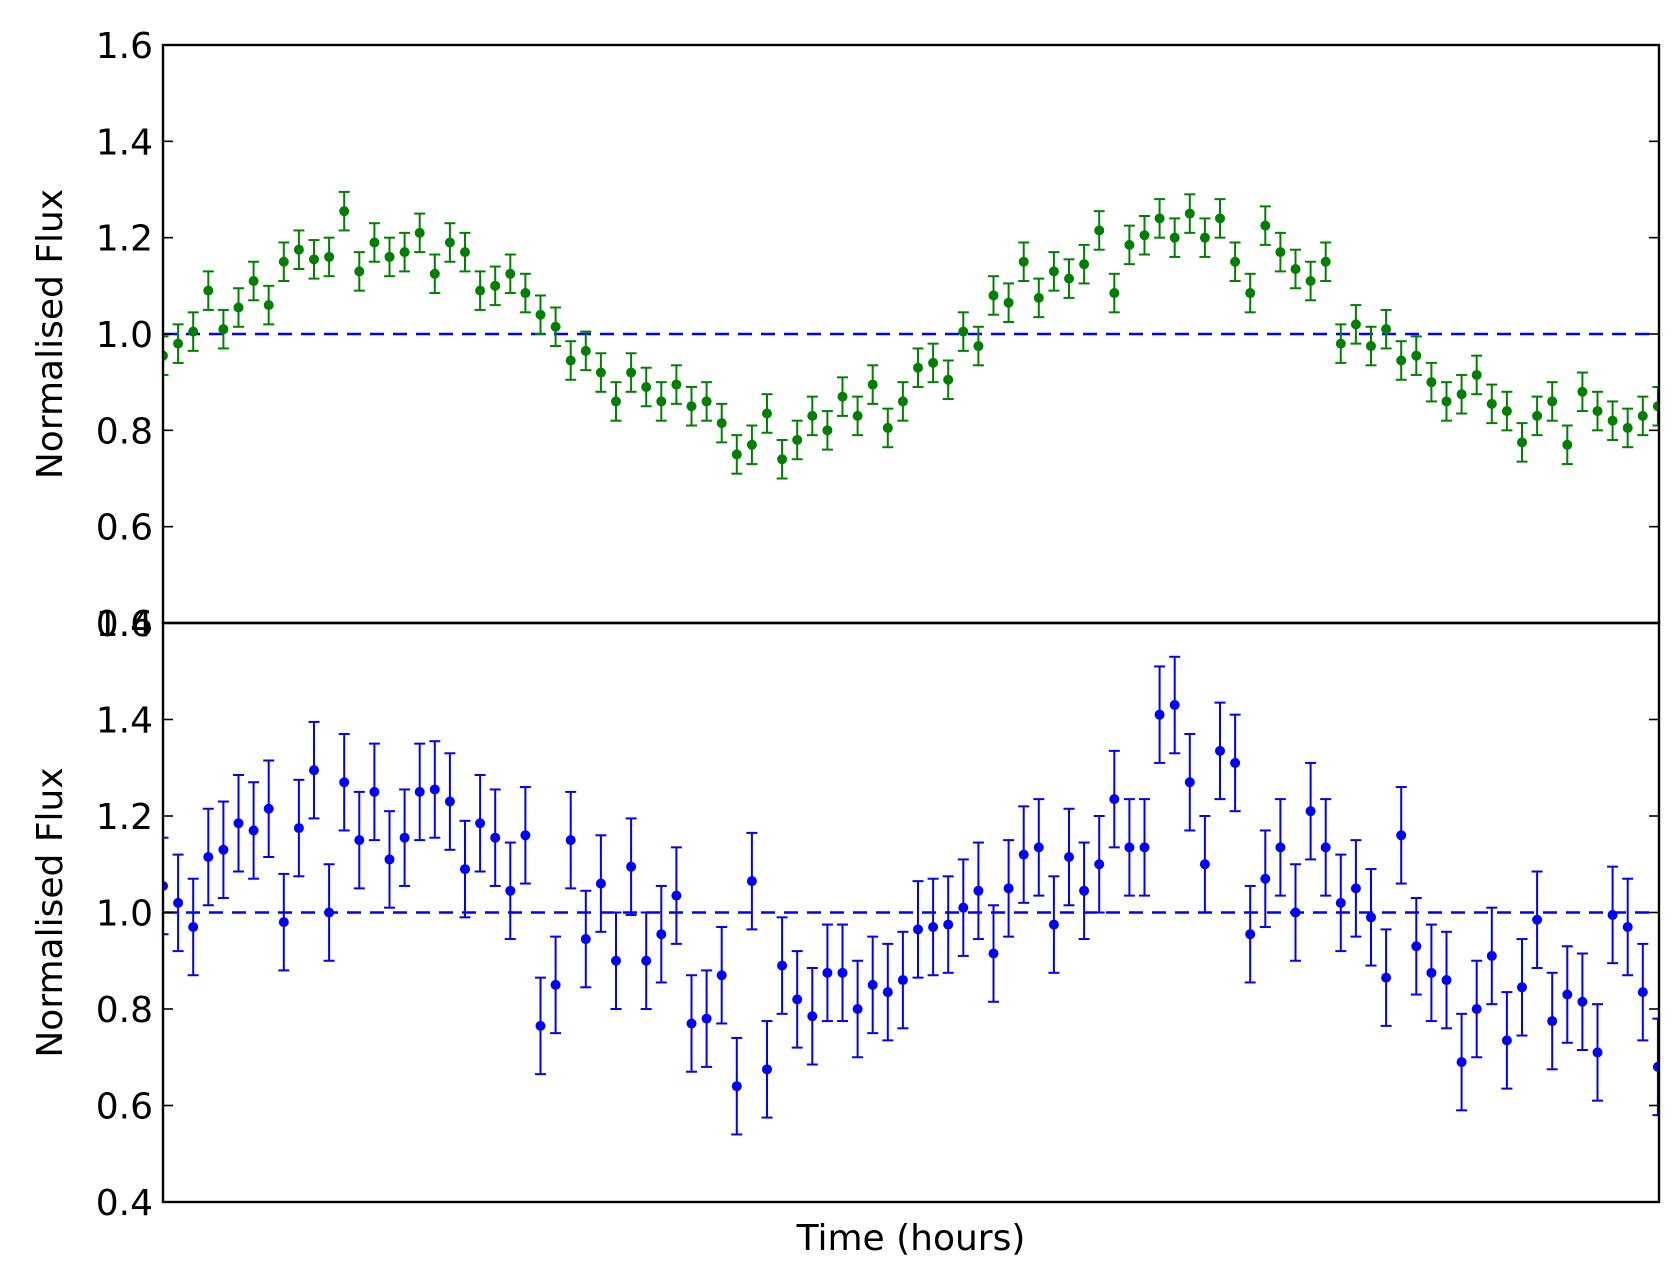 The image size is (1680, 1269). Describe the element at coordinates (124, 721) in the screenshot. I see `y-tick-label: 1.4` at that location.